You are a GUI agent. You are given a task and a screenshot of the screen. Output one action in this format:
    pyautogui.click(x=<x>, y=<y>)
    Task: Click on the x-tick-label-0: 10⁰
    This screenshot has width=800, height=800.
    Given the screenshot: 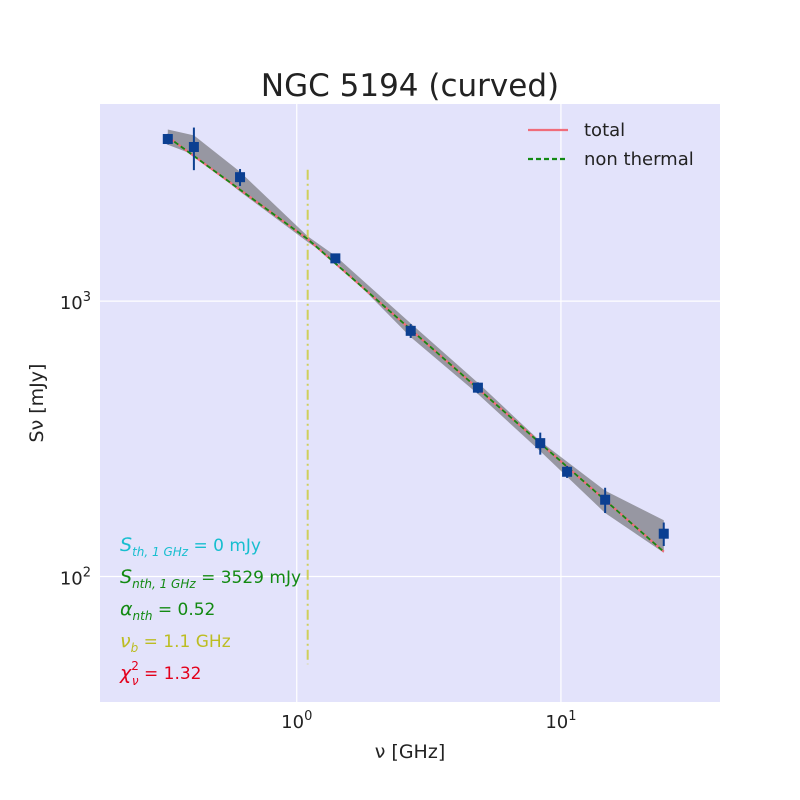 What is the action you would take?
    pyautogui.click(x=296, y=721)
    